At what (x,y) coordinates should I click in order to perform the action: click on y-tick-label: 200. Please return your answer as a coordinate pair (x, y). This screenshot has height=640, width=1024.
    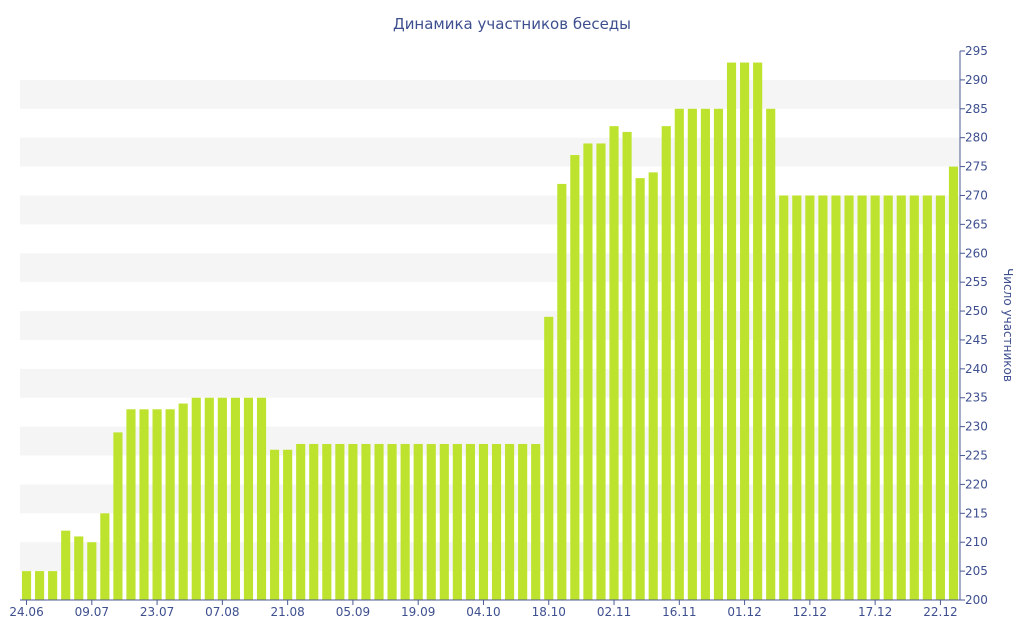
    Looking at the image, I should click on (976, 600).